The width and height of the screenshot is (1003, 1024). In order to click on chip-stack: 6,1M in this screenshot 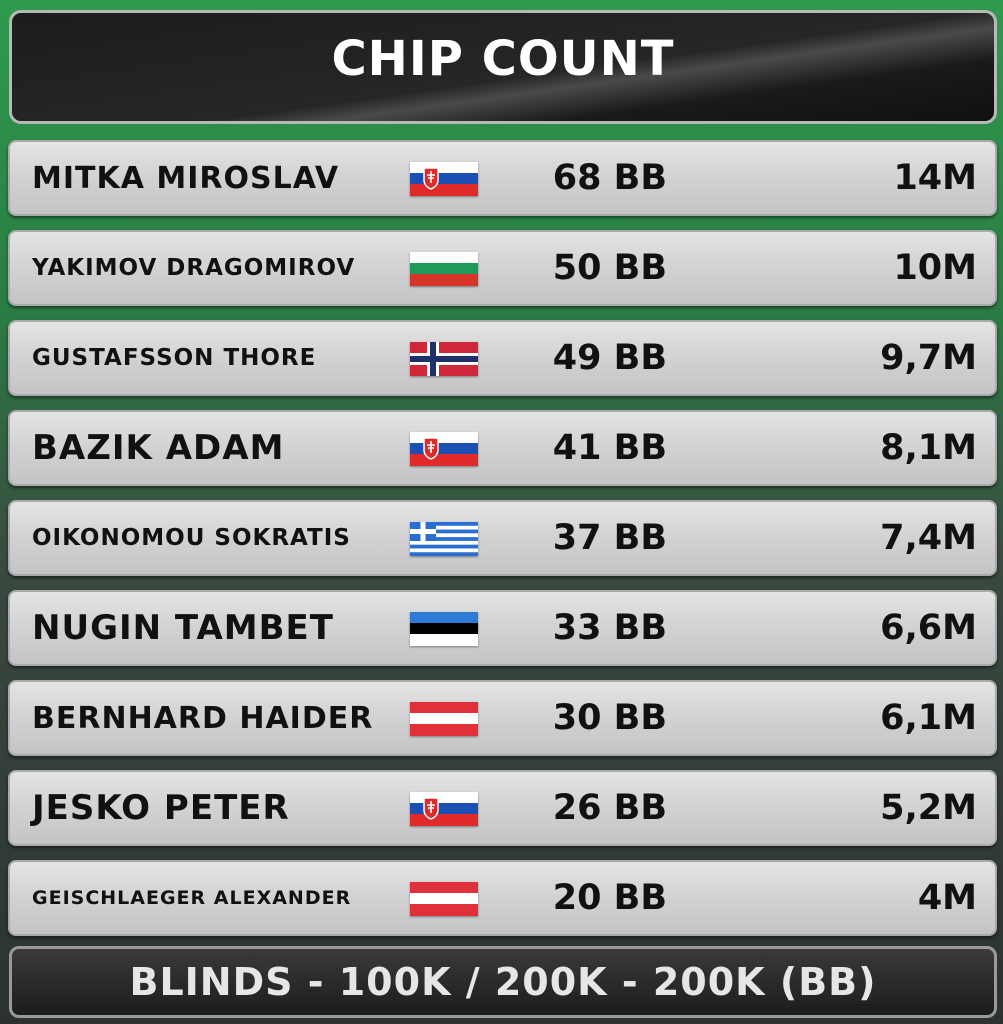, I will do `click(928, 718)`.